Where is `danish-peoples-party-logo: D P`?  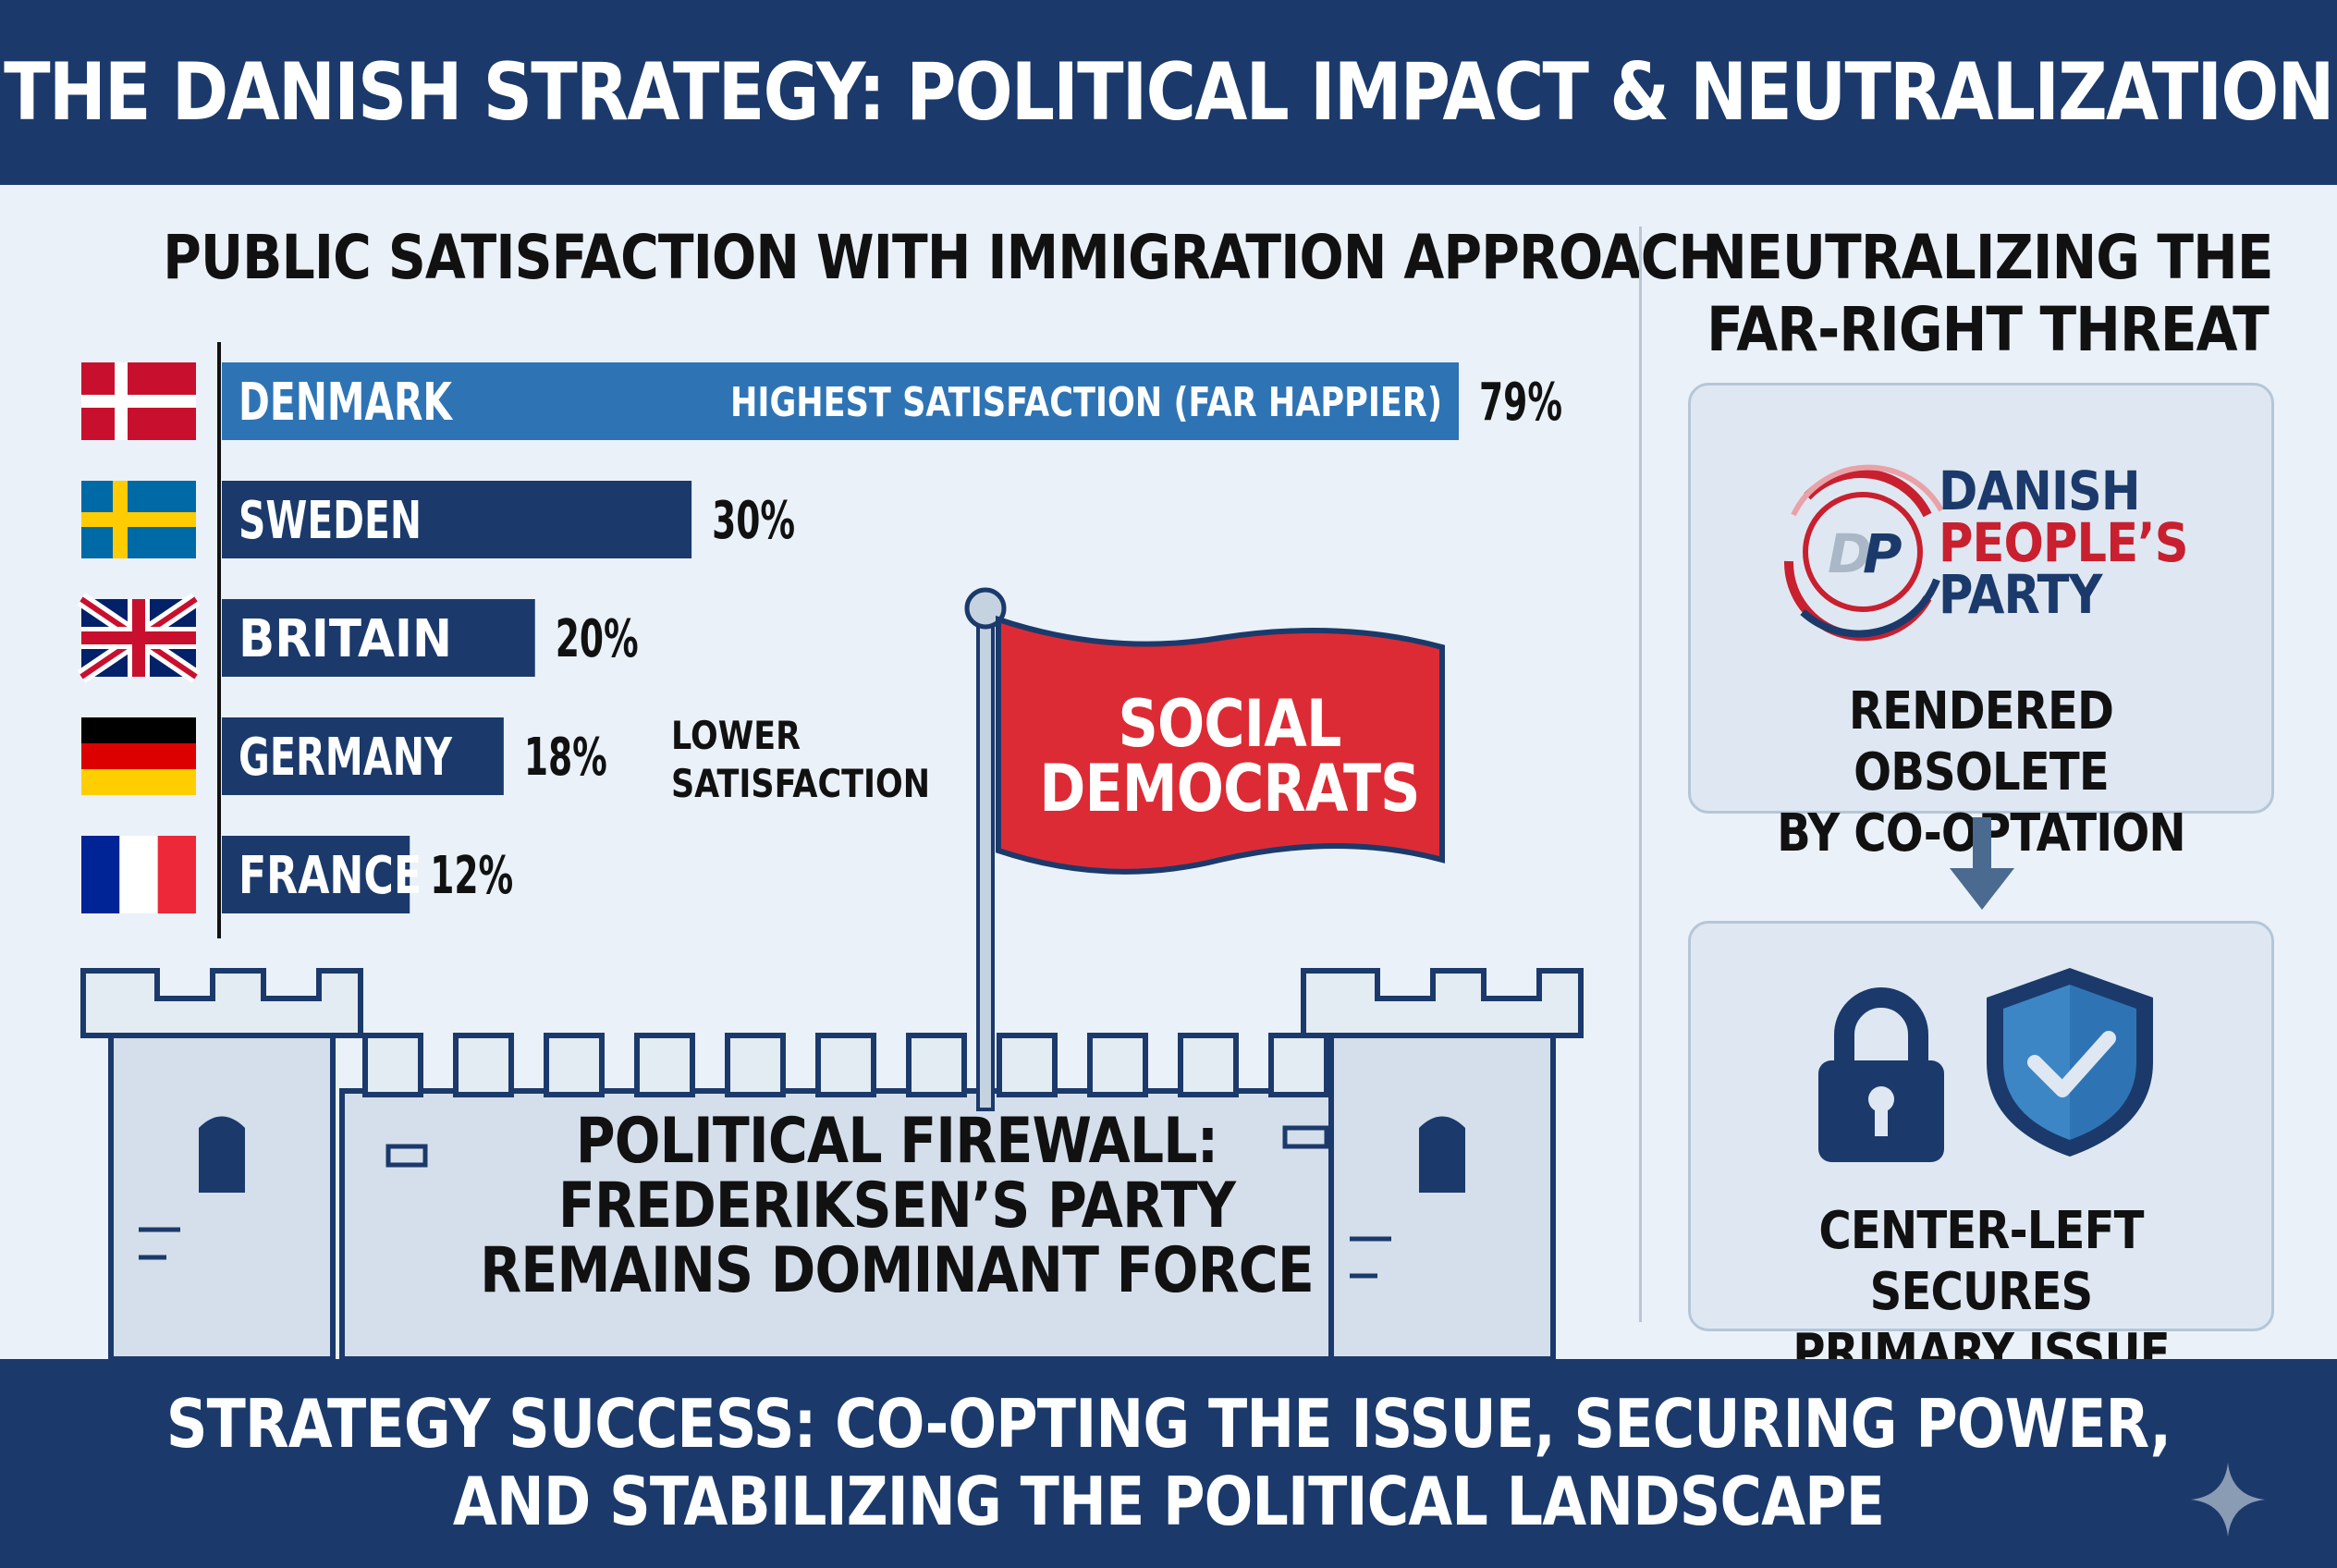
danish-peoples-party-logo: D P is located at coordinates (1863, 553).